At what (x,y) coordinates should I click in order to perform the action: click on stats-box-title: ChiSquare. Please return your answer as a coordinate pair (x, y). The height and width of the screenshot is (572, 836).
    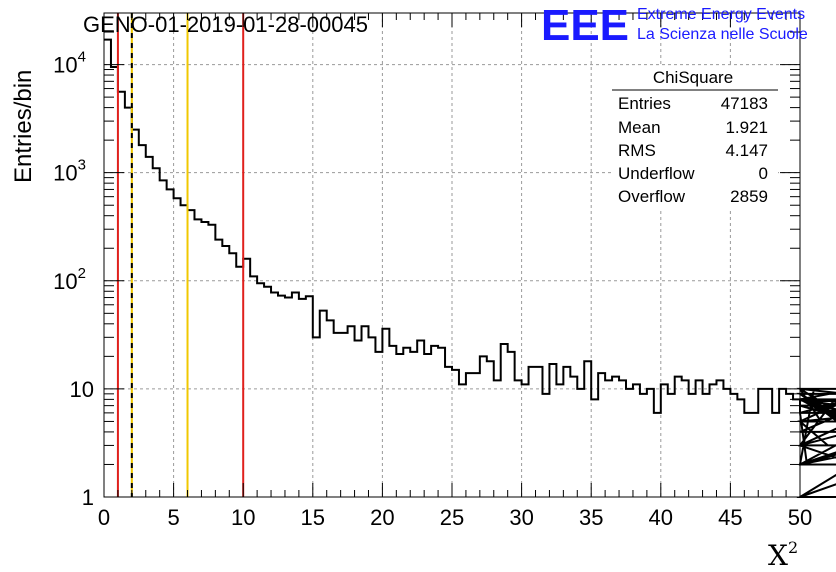
    Looking at the image, I should click on (693, 77).